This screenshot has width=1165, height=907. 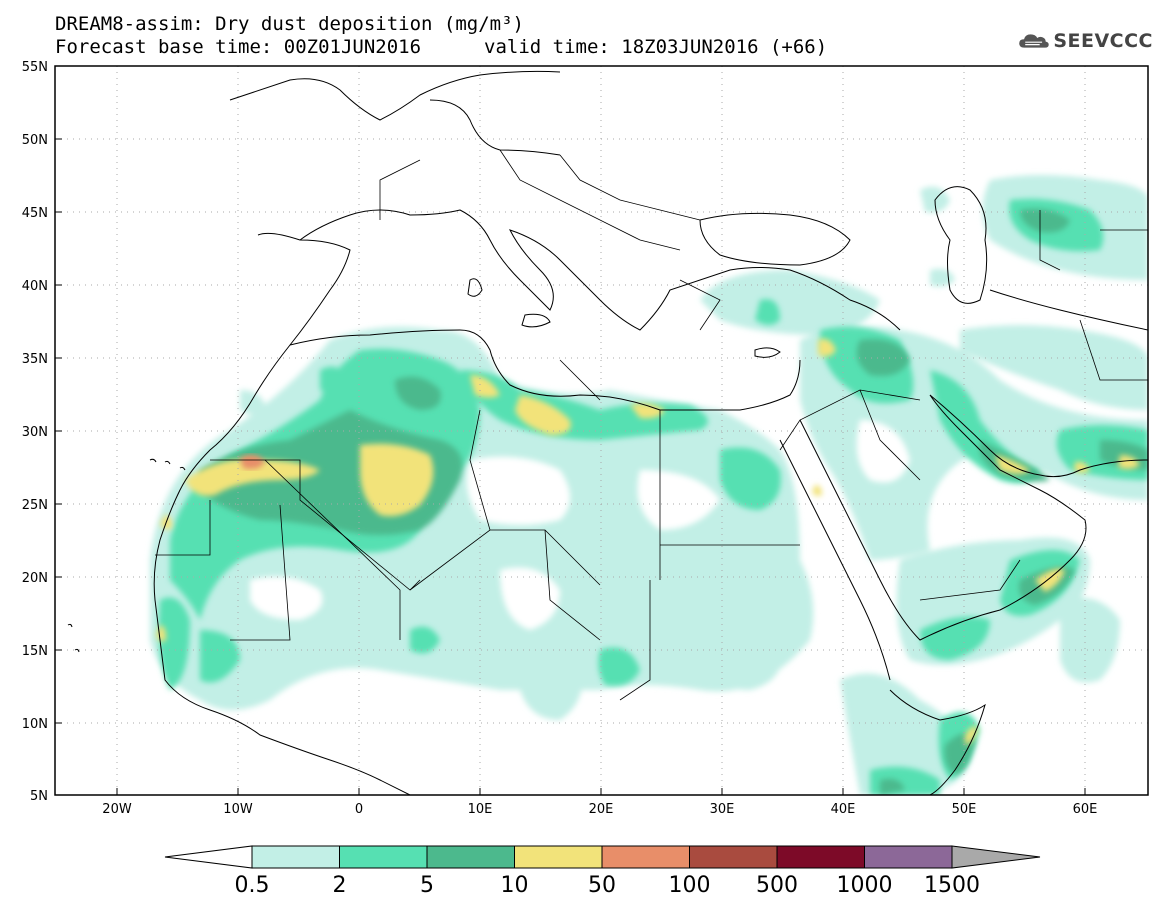 What do you see at coordinates (35, 140) in the screenshot?
I see `lat-label: 50N` at bounding box center [35, 140].